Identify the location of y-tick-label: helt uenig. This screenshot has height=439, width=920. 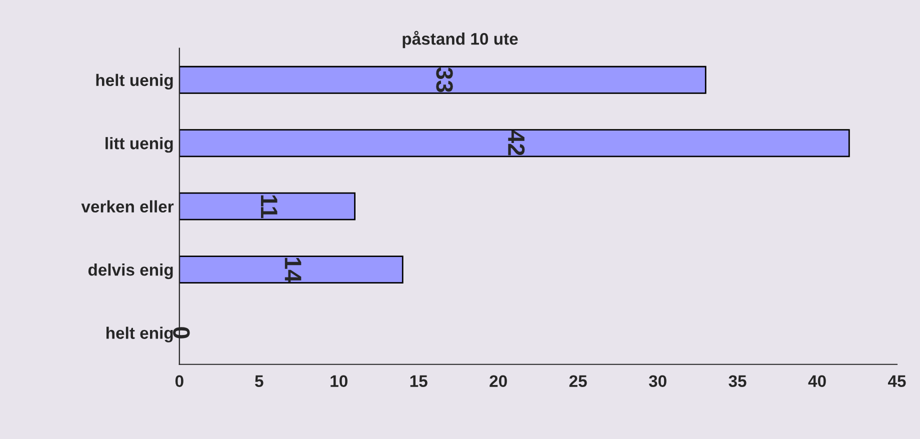
(134, 82).